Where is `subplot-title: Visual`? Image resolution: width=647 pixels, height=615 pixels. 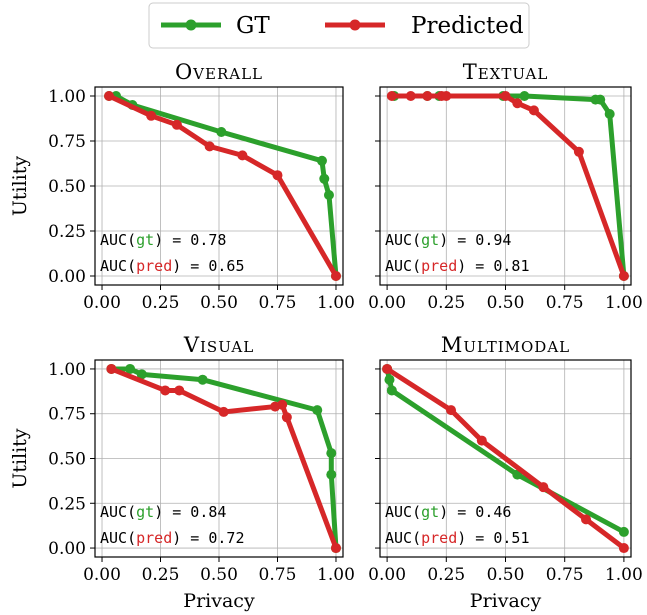 subplot-title: Visual is located at coordinates (218, 345).